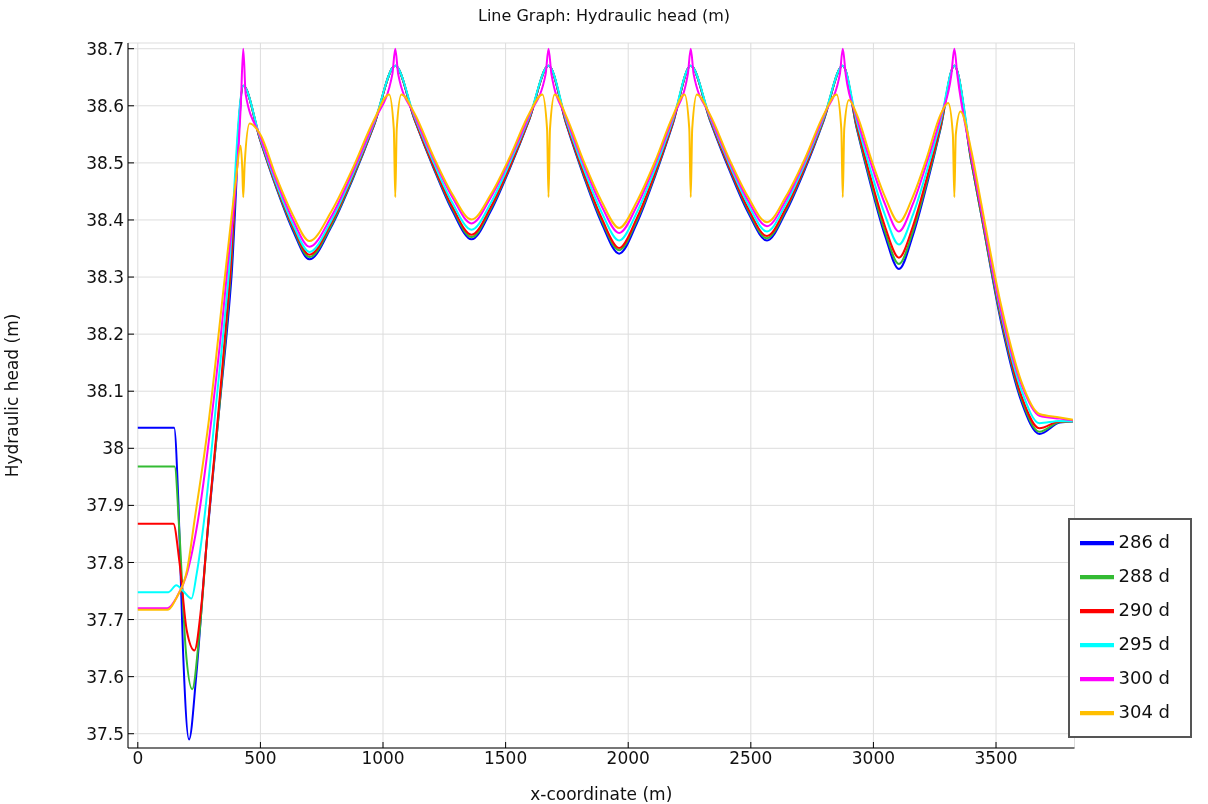  What do you see at coordinates (105, 162) in the screenshot?
I see `y-tick-label: 38.5` at bounding box center [105, 162].